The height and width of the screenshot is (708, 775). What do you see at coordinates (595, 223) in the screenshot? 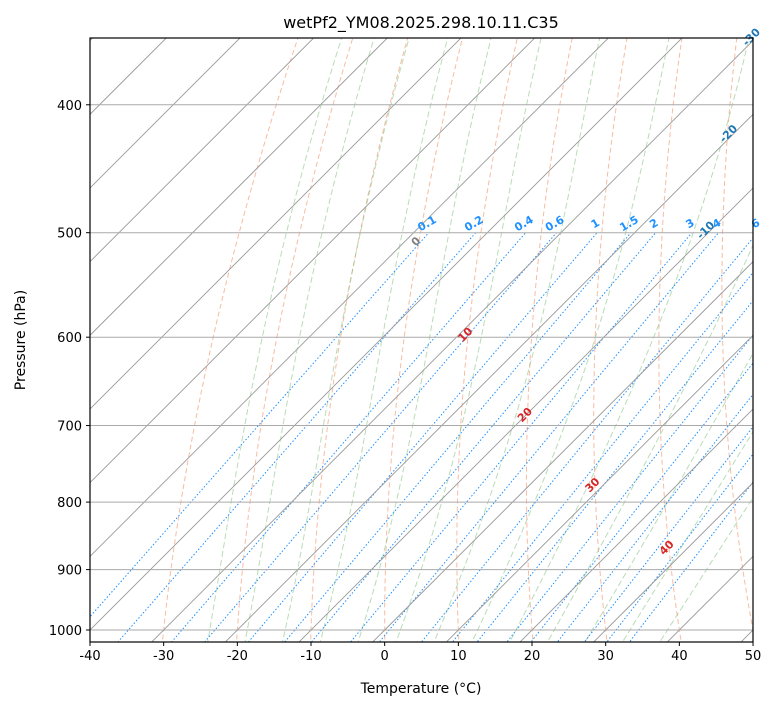
I see `mixing-ratio-label: 1` at bounding box center [595, 223].